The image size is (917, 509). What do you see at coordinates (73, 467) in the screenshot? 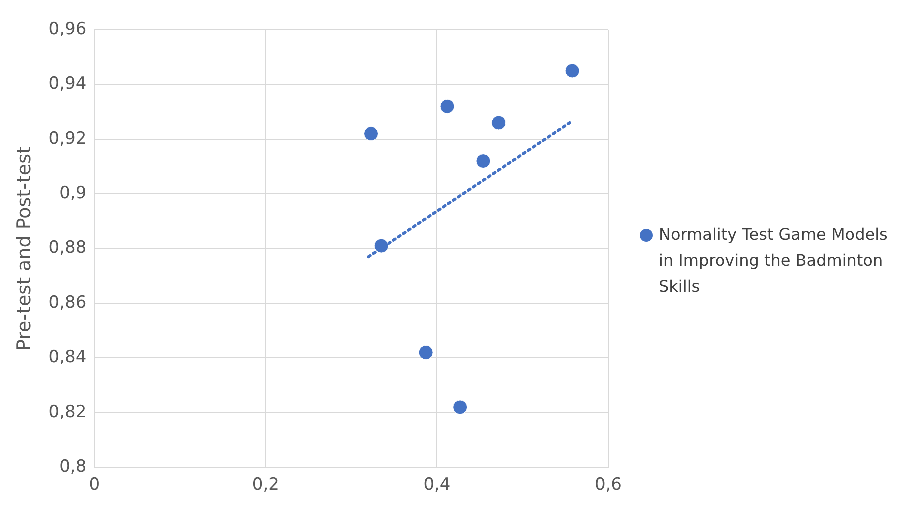
I see `y-tick-label: 0,8` at bounding box center [73, 467].